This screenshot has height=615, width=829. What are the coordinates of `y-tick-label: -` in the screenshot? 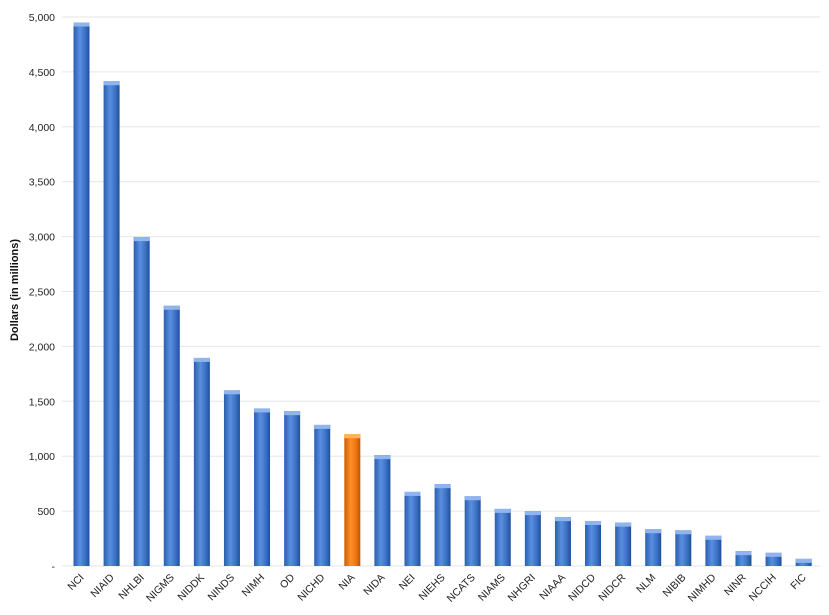 It's located at (54, 567).